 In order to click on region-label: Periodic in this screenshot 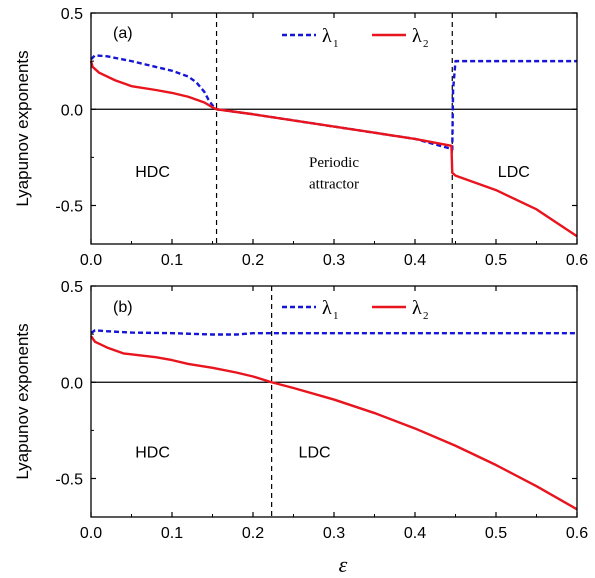, I will do `click(334, 163)`.